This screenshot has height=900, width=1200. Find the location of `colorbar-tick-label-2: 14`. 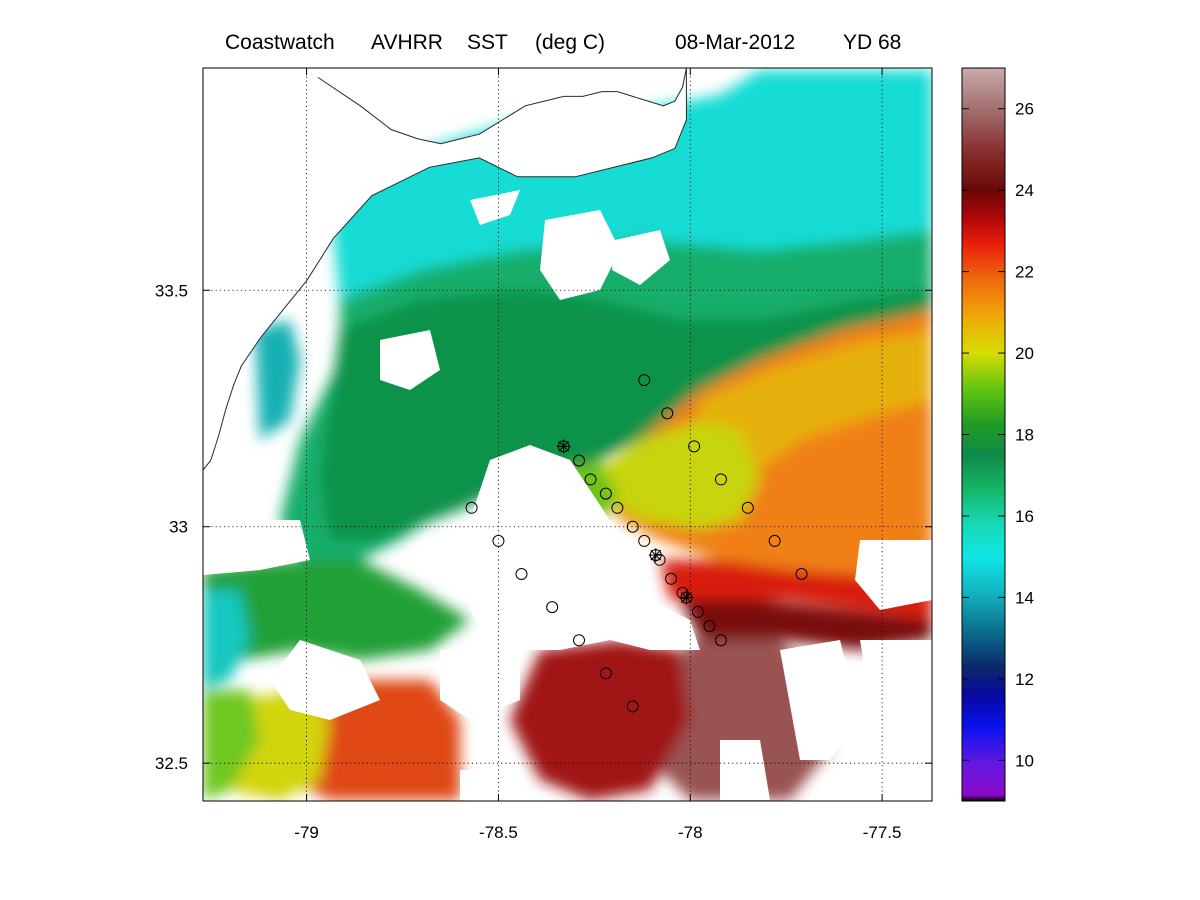

colorbar-tick-label-2: 14 is located at coordinates (1024, 597).